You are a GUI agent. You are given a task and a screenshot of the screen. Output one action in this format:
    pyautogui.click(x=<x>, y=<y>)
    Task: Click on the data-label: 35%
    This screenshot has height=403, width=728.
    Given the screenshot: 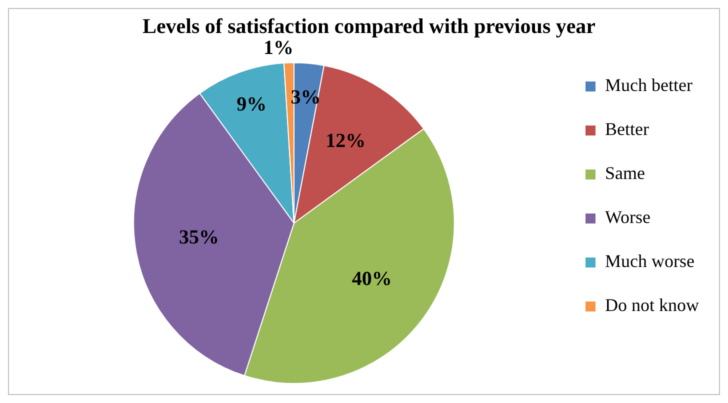 What is the action you would take?
    pyautogui.click(x=198, y=237)
    